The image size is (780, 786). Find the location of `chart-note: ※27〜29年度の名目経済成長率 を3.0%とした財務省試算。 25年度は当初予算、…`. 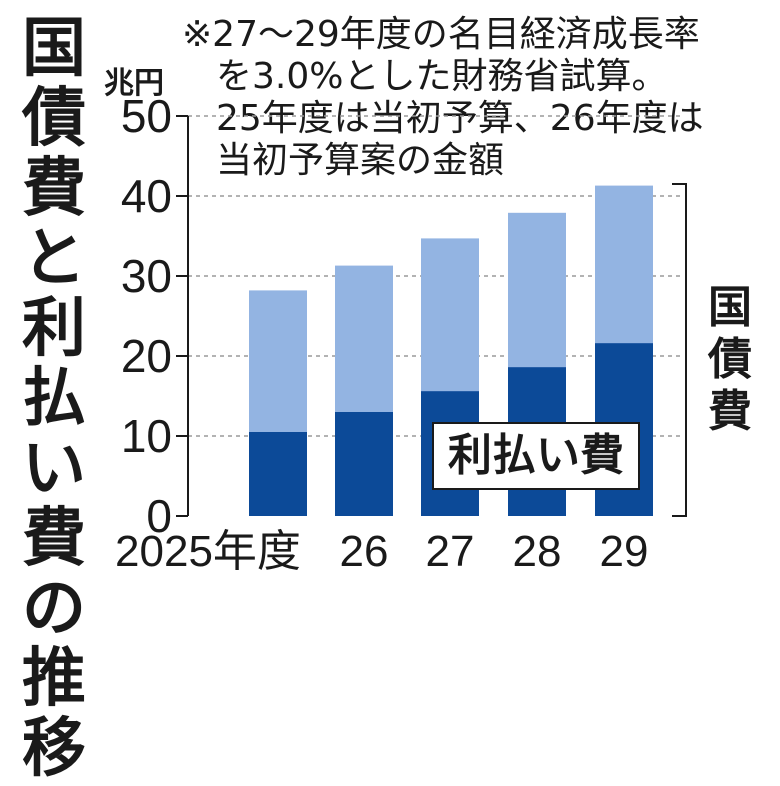

chart-note: ※27〜29年度の名目経済成長率 を3.0%とした財務省試算。 25年度は当初予算、… is located at coordinates (443, 98).